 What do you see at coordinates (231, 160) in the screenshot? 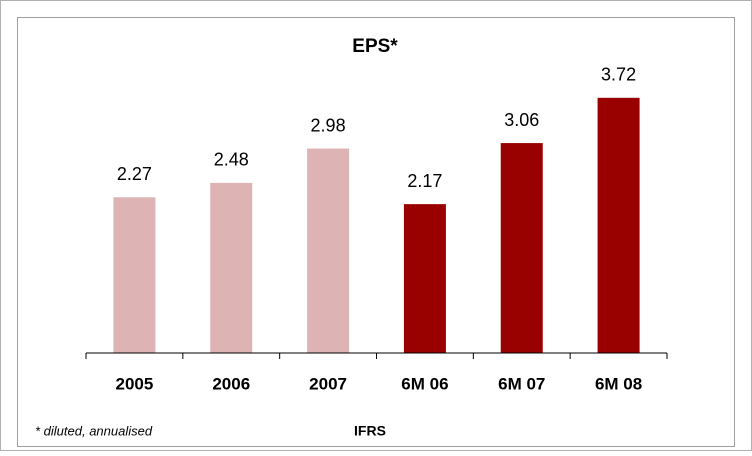
I see `value-label: 2.48` at bounding box center [231, 160].